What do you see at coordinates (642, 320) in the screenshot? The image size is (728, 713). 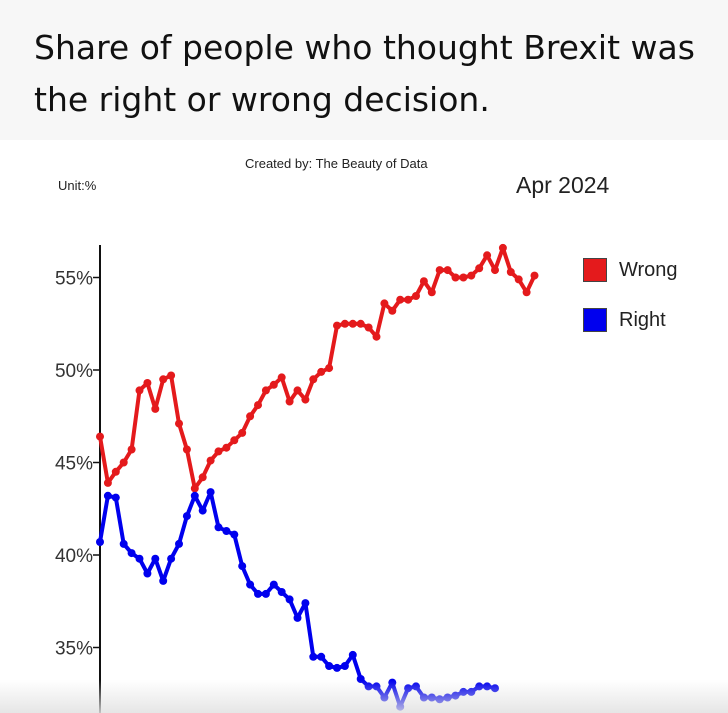 I see `legend-label-right: Right` at bounding box center [642, 320].